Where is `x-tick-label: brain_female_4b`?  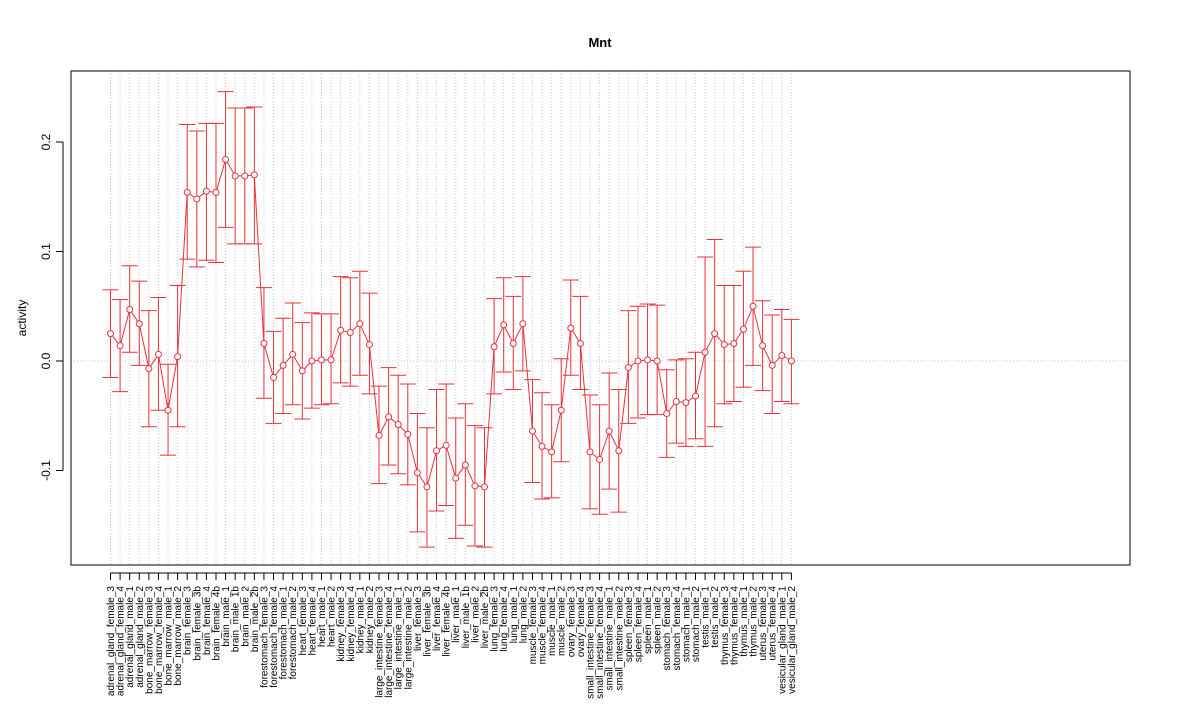
x-tick-label: brain_female_4b is located at coordinates (216, 623).